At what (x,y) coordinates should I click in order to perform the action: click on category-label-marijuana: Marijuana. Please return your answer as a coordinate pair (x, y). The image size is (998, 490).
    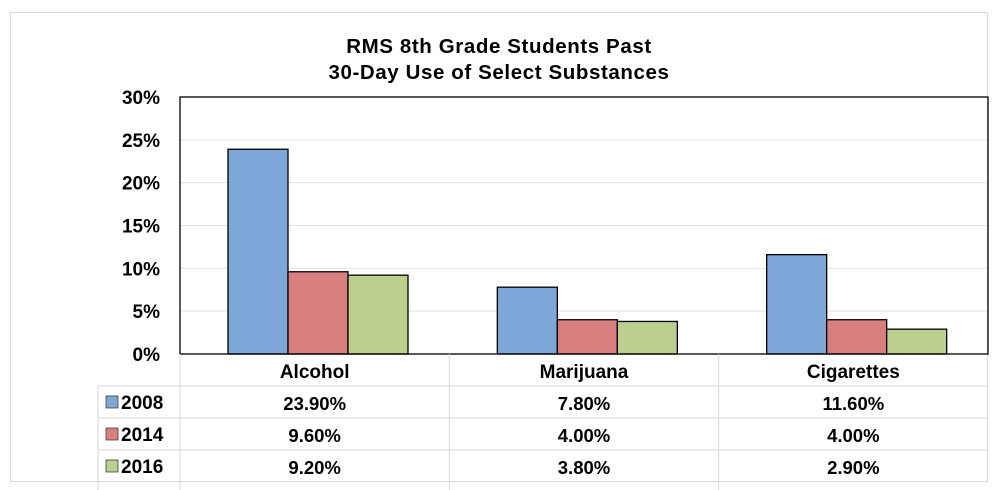
    Looking at the image, I should click on (584, 372).